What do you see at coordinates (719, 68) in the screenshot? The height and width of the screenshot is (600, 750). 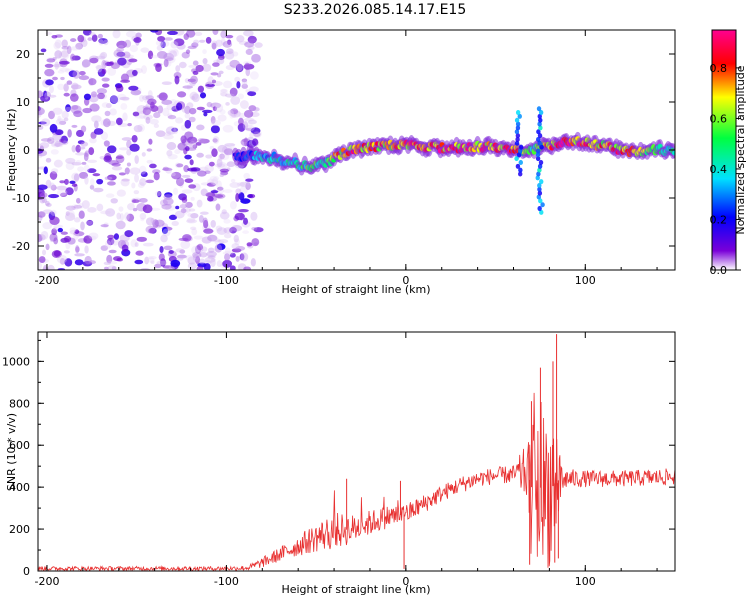 I see `colorbar-tick-label: 0.8` at bounding box center [719, 68].